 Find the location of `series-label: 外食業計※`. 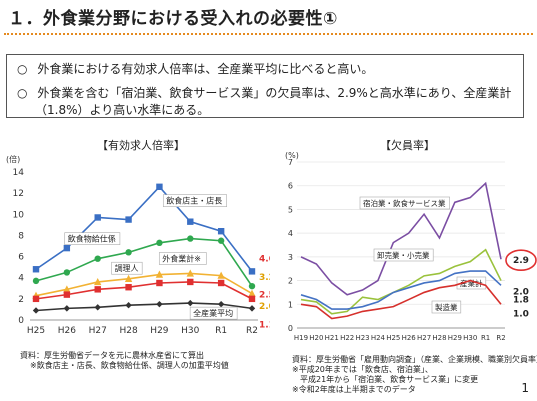

series-label: 外食業計※ is located at coordinates (181, 258).